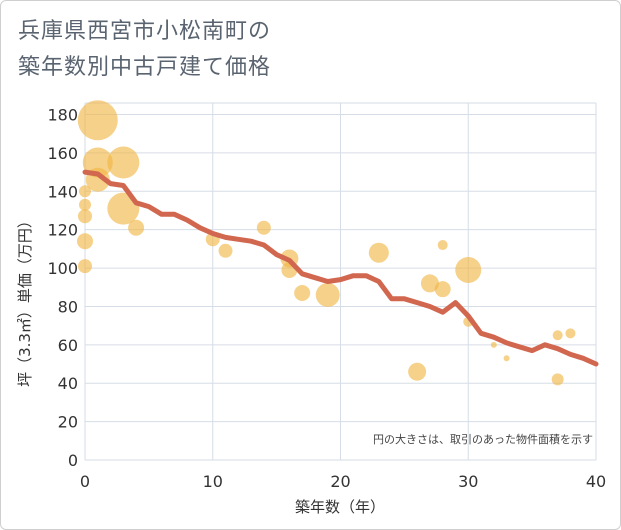 This screenshot has width=621, height=530. What do you see at coordinates (468, 481) in the screenshot?
I see `x-tick-label: 30` at bounding box center [468, 481].